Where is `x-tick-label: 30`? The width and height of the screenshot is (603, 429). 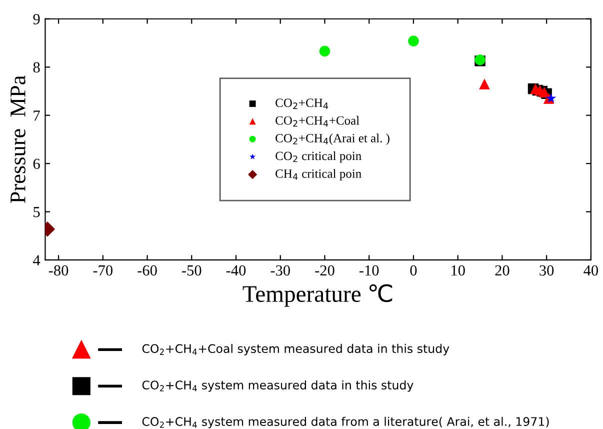 x-tick-label: 30 is located at coordinates (547, 270).